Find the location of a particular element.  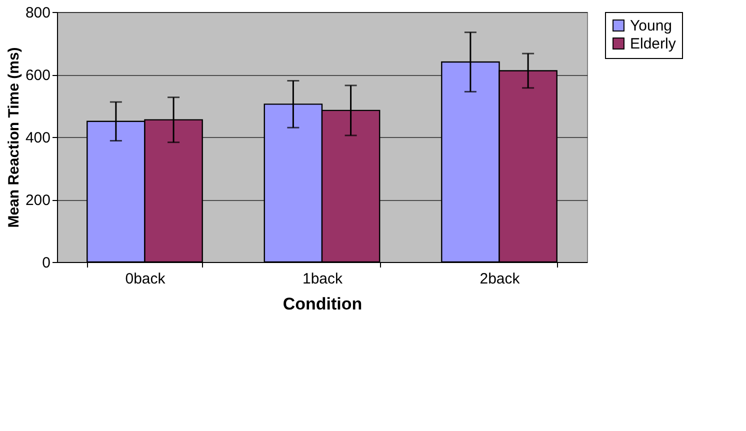

y-tick-label: 0 is located at coordinates (46, 263).